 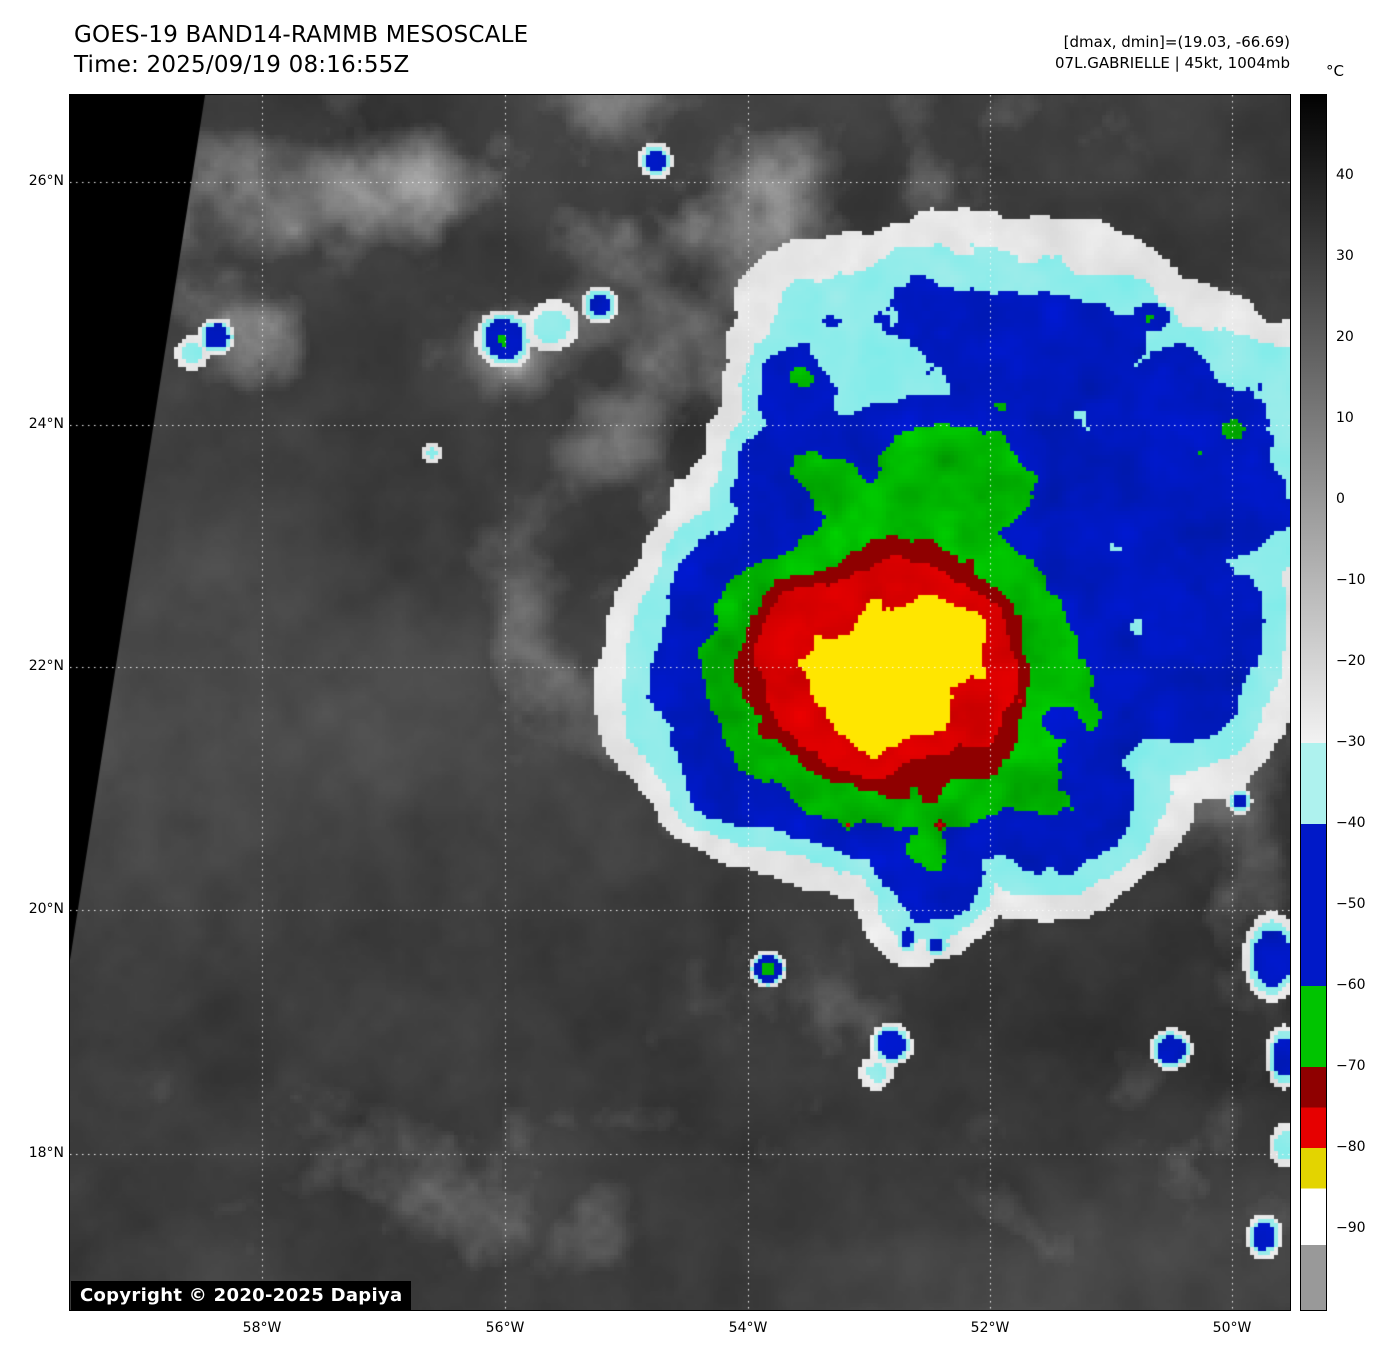 What do you see at coordinates (1313, 702) in the screenshot?
I see `temperature-colorbar` at bounding box center [1313, 702].